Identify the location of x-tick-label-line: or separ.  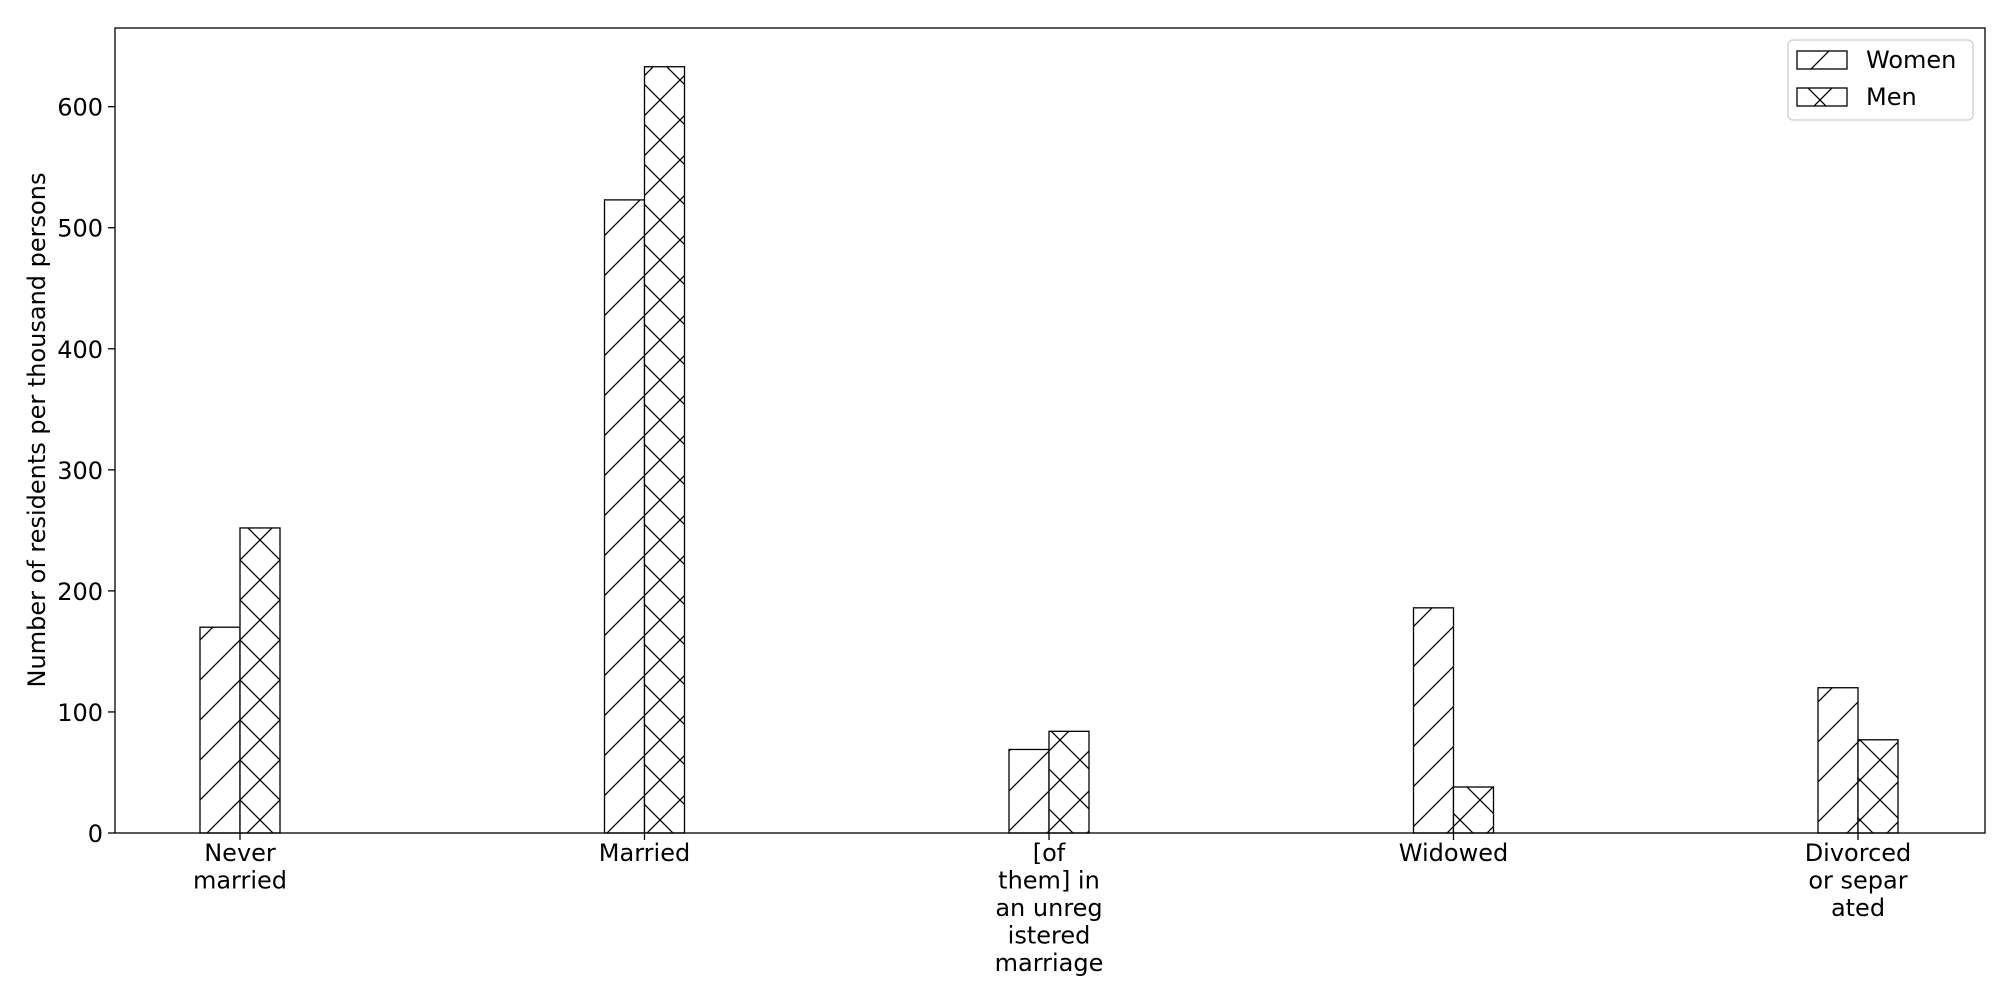
(1857, 881).